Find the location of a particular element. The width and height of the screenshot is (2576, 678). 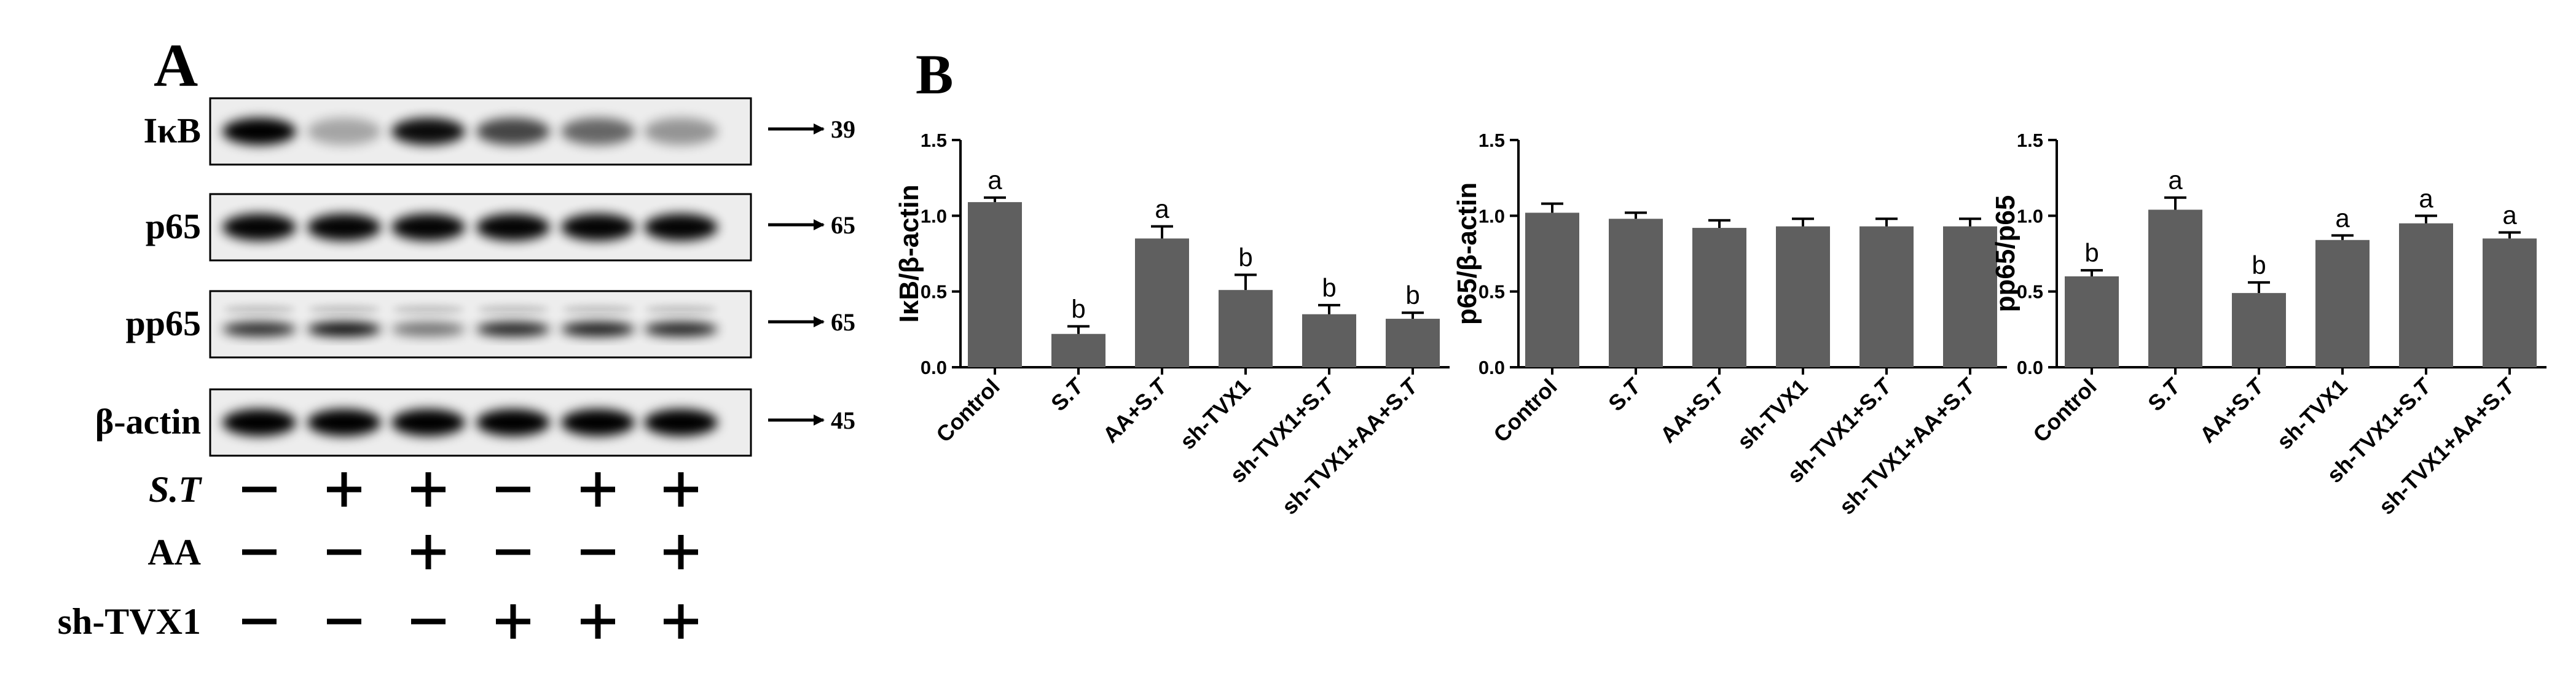

treatment-label: S.T is located at coordinates (175, 489).